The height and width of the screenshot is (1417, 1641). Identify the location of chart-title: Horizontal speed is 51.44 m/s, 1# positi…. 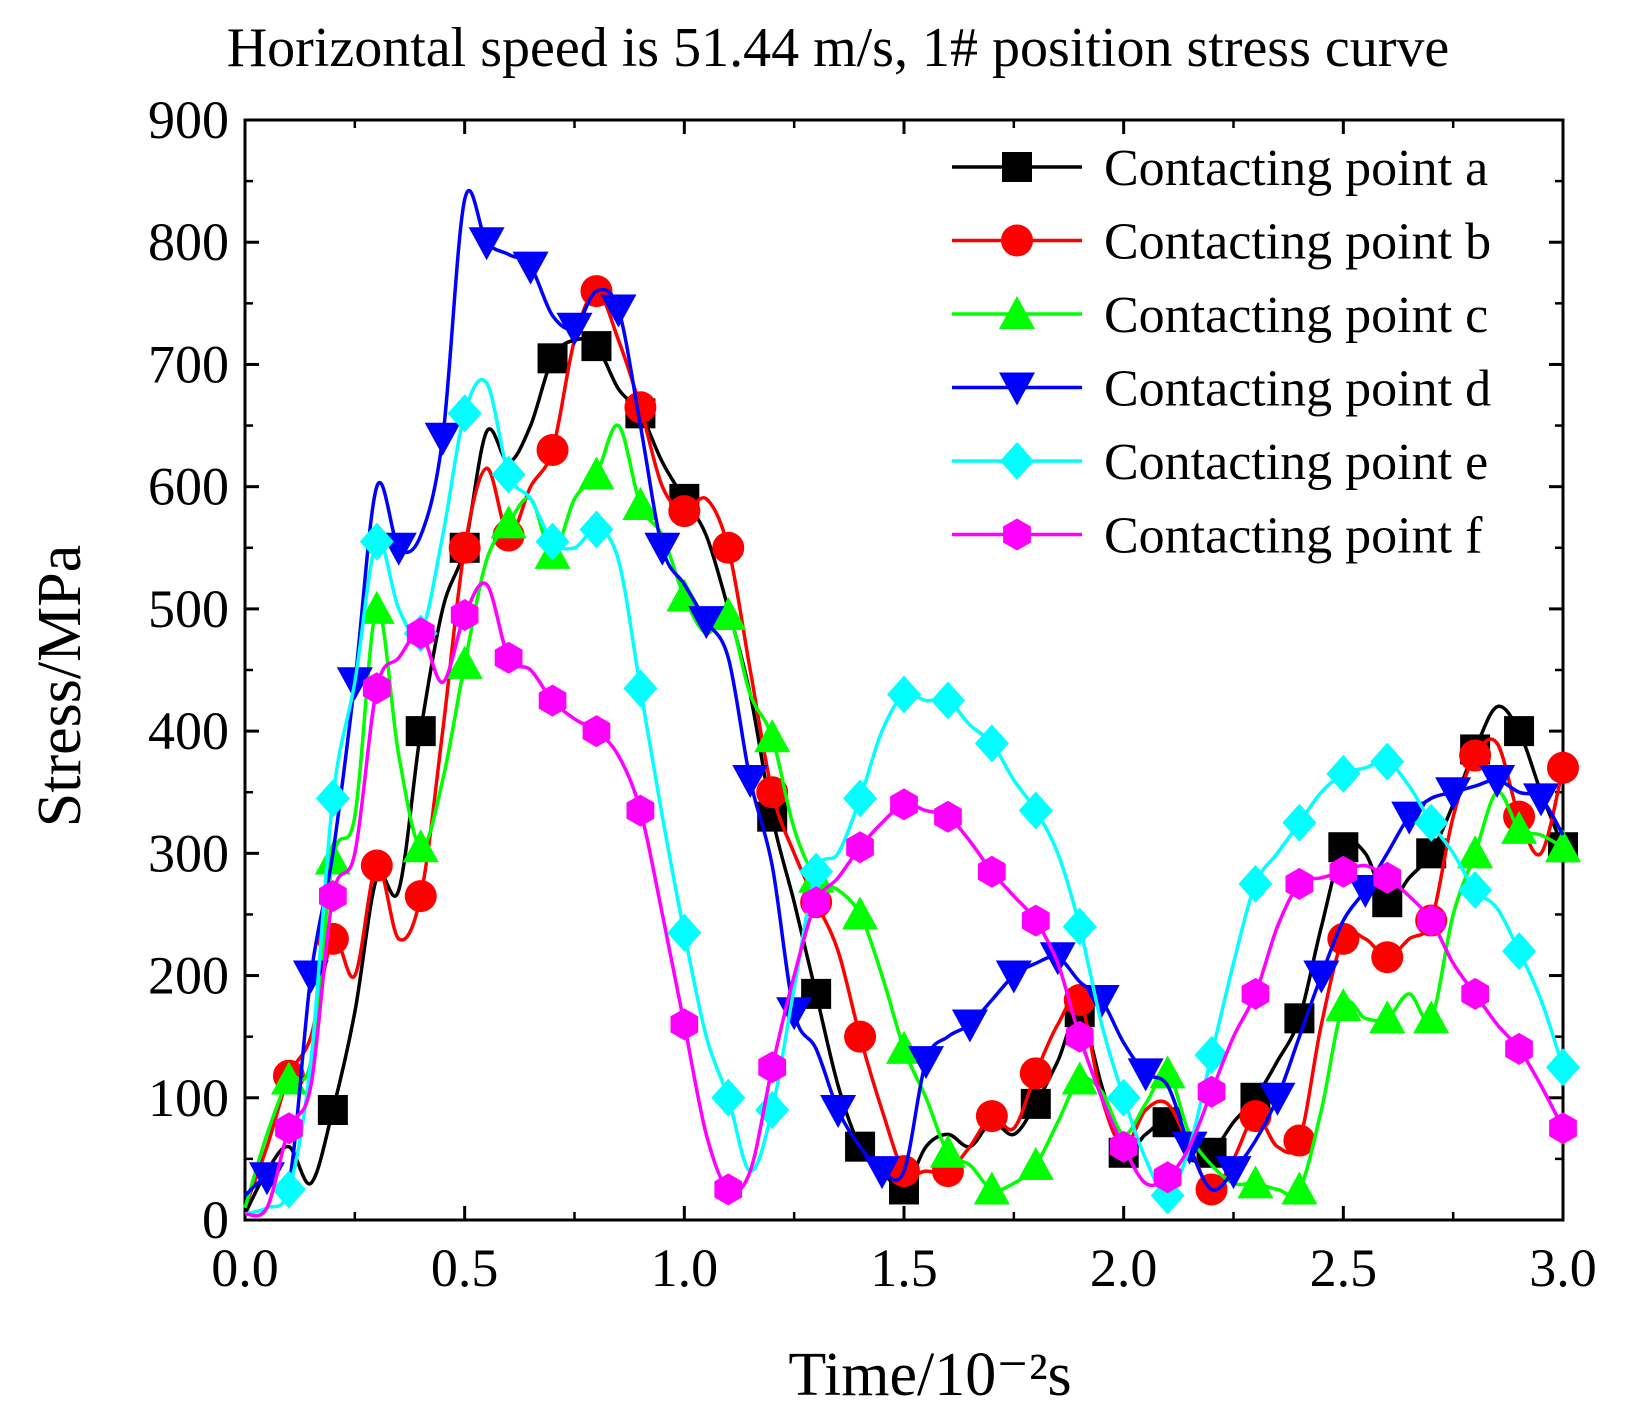
(838, 48).